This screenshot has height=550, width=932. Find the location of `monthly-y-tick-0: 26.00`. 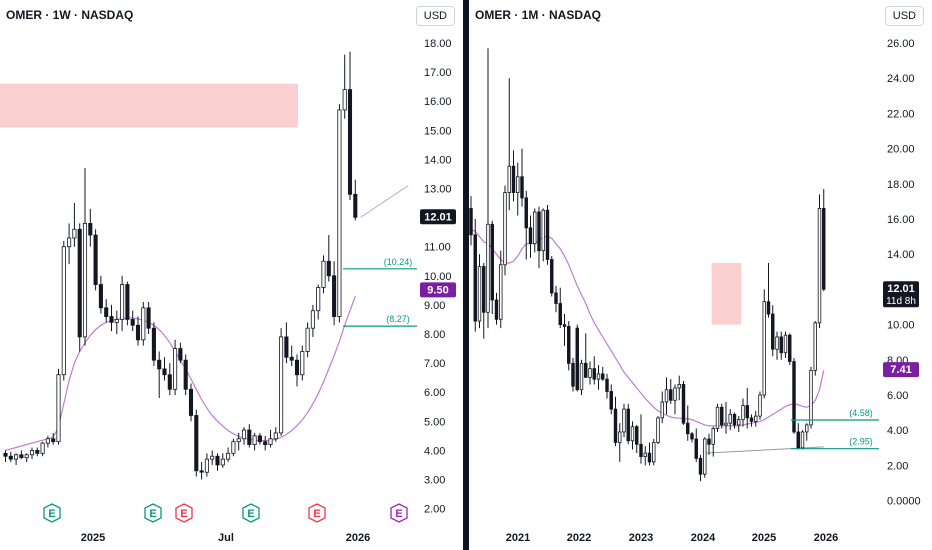

monthly-y-tick-0: 26.00 is located at coordinates (901, 44).